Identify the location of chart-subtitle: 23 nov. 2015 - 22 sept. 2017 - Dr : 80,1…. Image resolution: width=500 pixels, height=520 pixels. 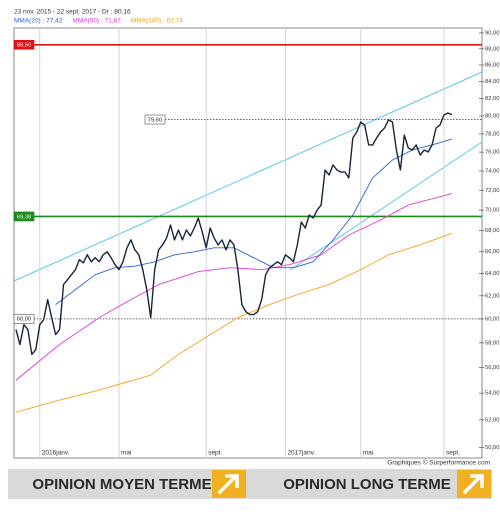
(72, 12).